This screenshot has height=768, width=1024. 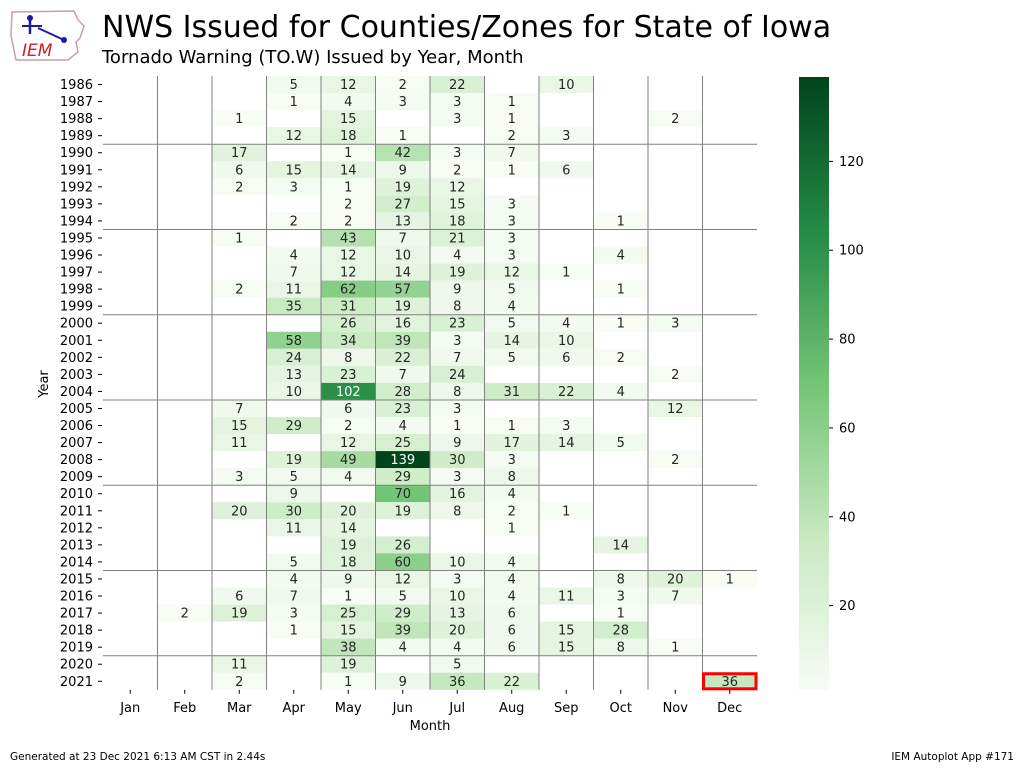 What do you see at coordinates (76, 221) in the screenshot?
I see `y-tick-label: 1994` at bounding box center [76, 221].